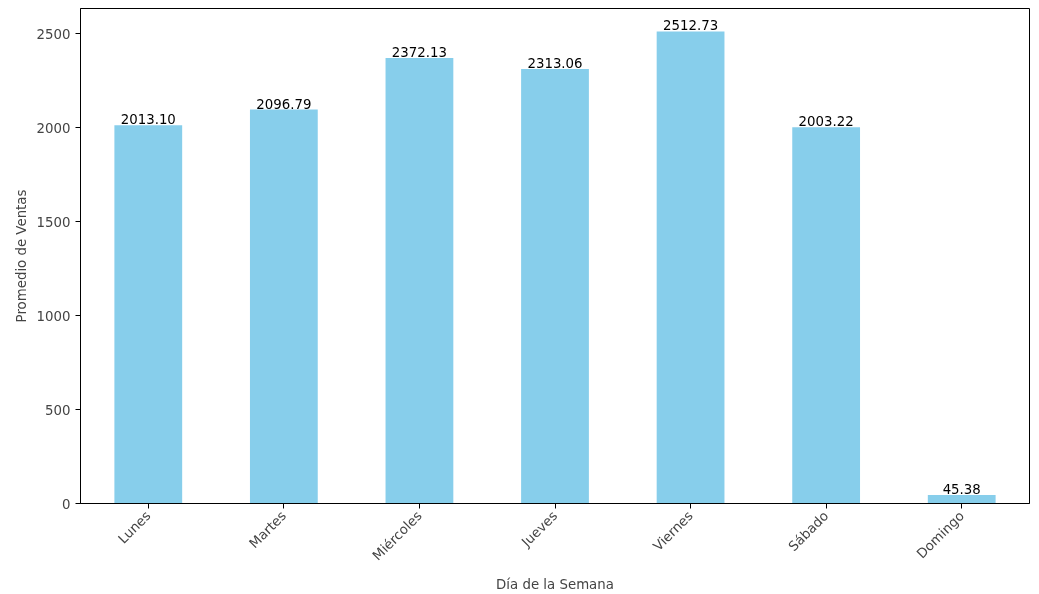  What do you see at coordinates (66, 504) in the screenshot?
I see `y-tick-label: 0` at bounding box center [66, 504].